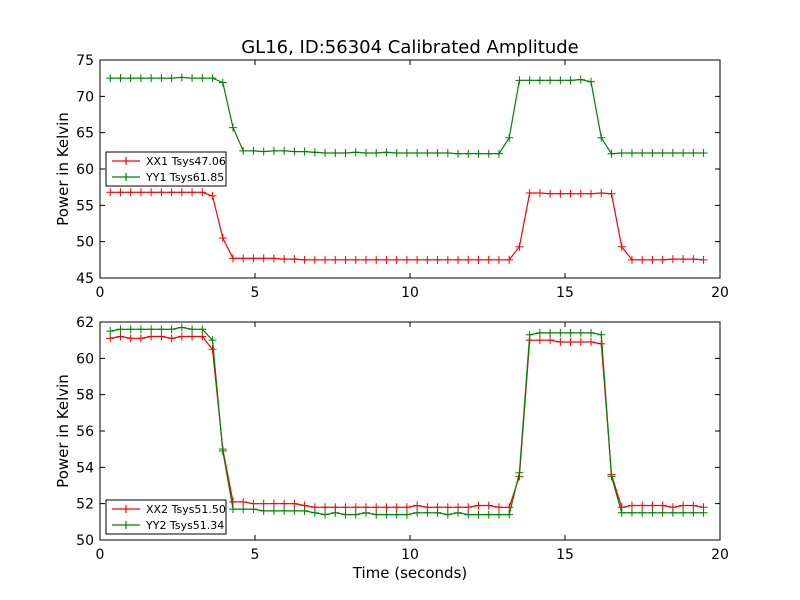  Describe the element at coordinates (85, 432) in the screenshot. I see `y-tick-label: 56` at that location.